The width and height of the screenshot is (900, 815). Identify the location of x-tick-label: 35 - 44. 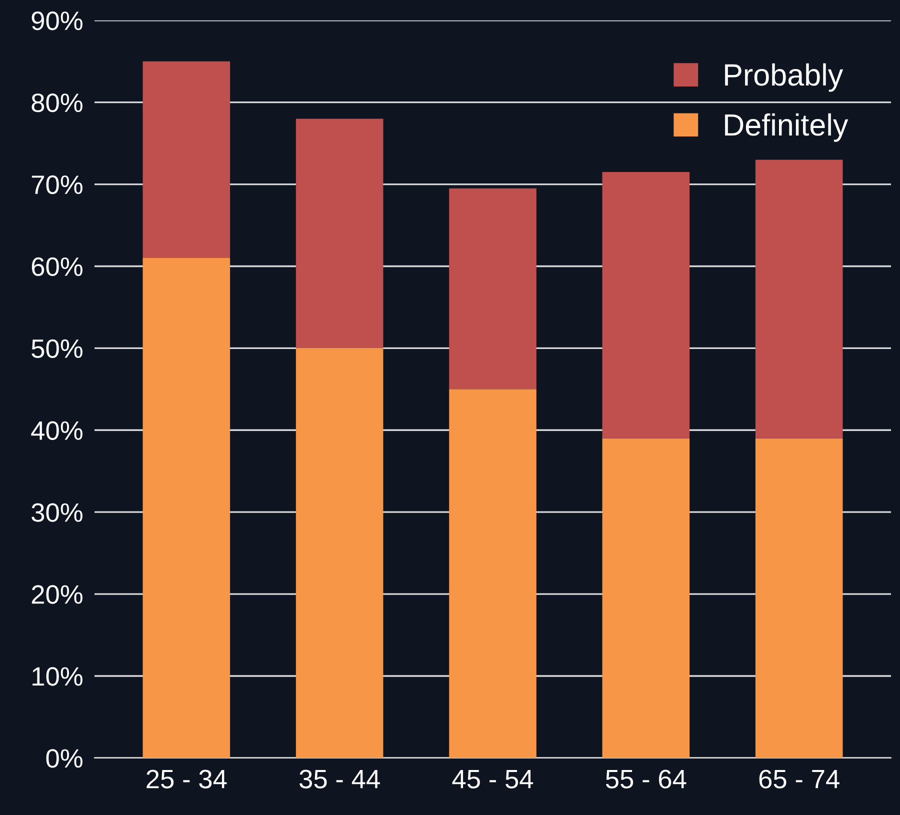
(340, 779).